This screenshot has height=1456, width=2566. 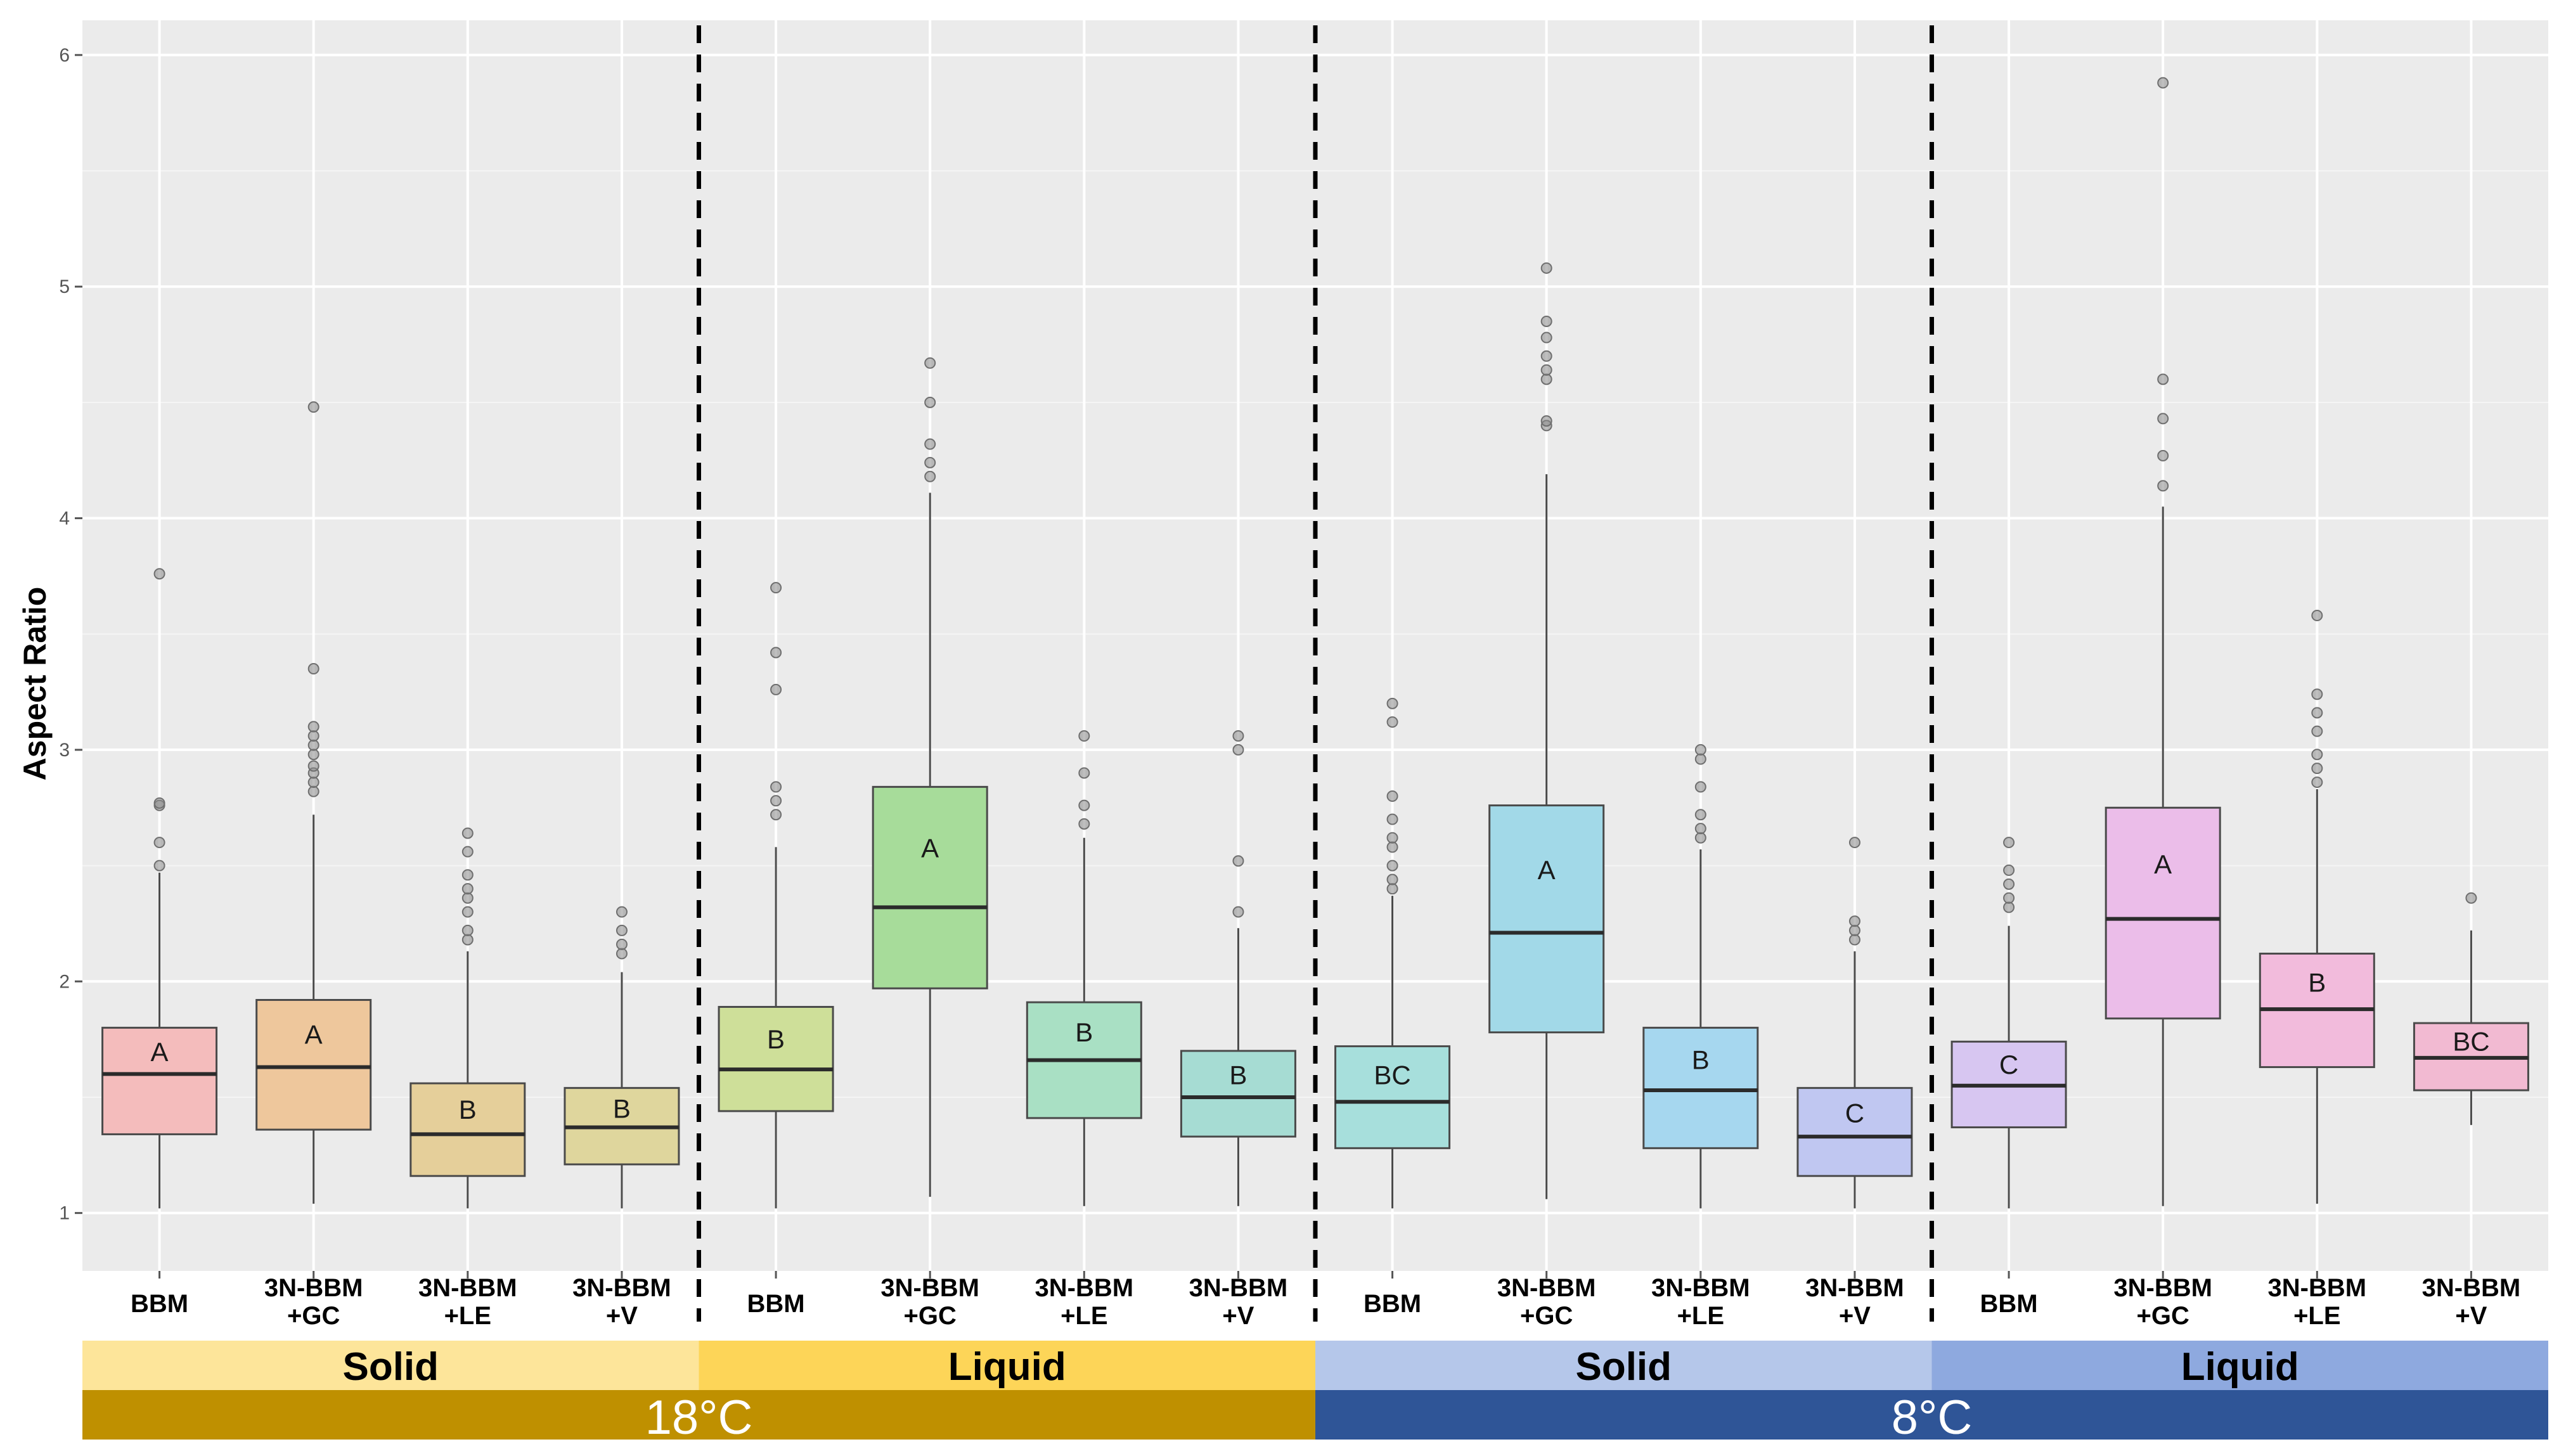 I want to click on media-band-label: Liquid, so click(x=1007, y=1367).